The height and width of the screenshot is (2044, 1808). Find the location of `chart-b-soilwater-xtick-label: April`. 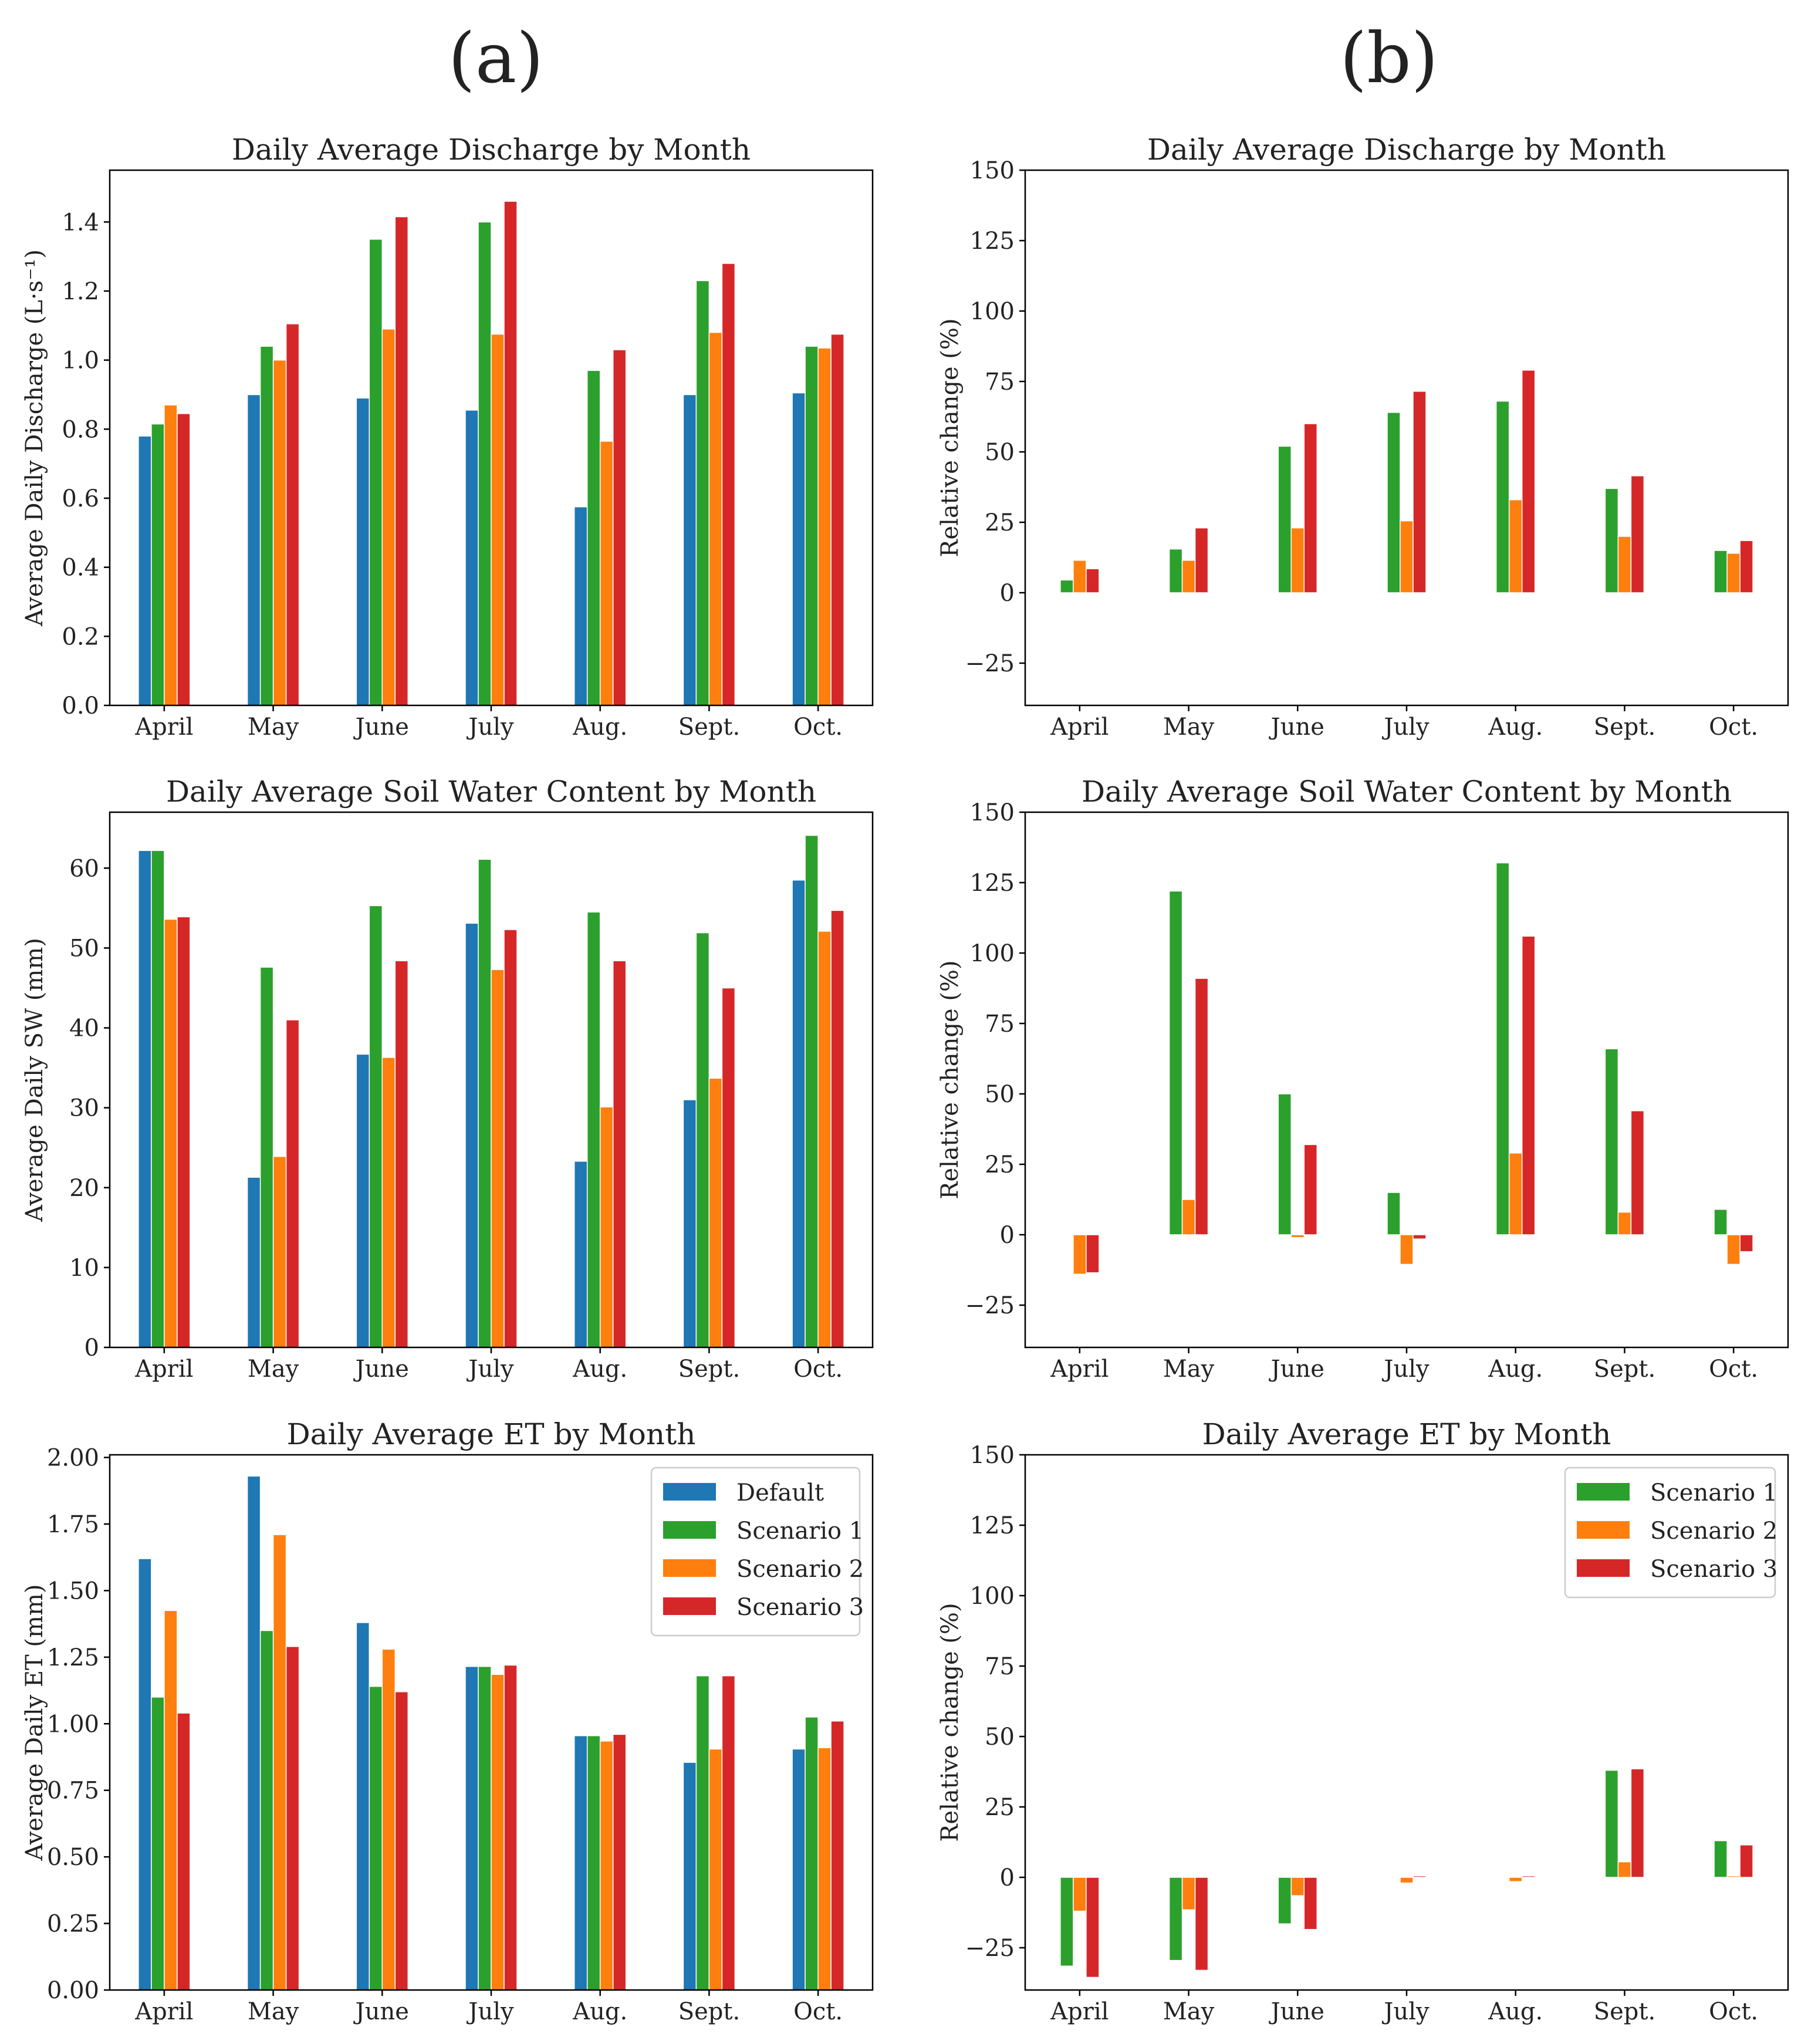

chart-b-soilwater-xtick-label: April is located at coordinates (1079, 1370).